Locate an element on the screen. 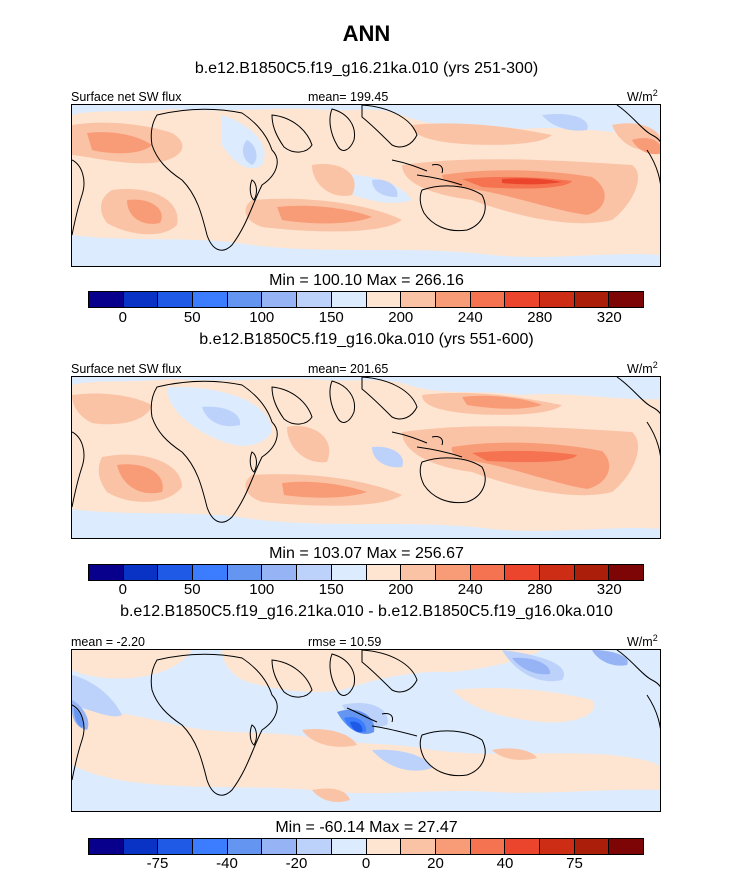  panel2-units-sup: 2 is located at coordinates (655, 365).